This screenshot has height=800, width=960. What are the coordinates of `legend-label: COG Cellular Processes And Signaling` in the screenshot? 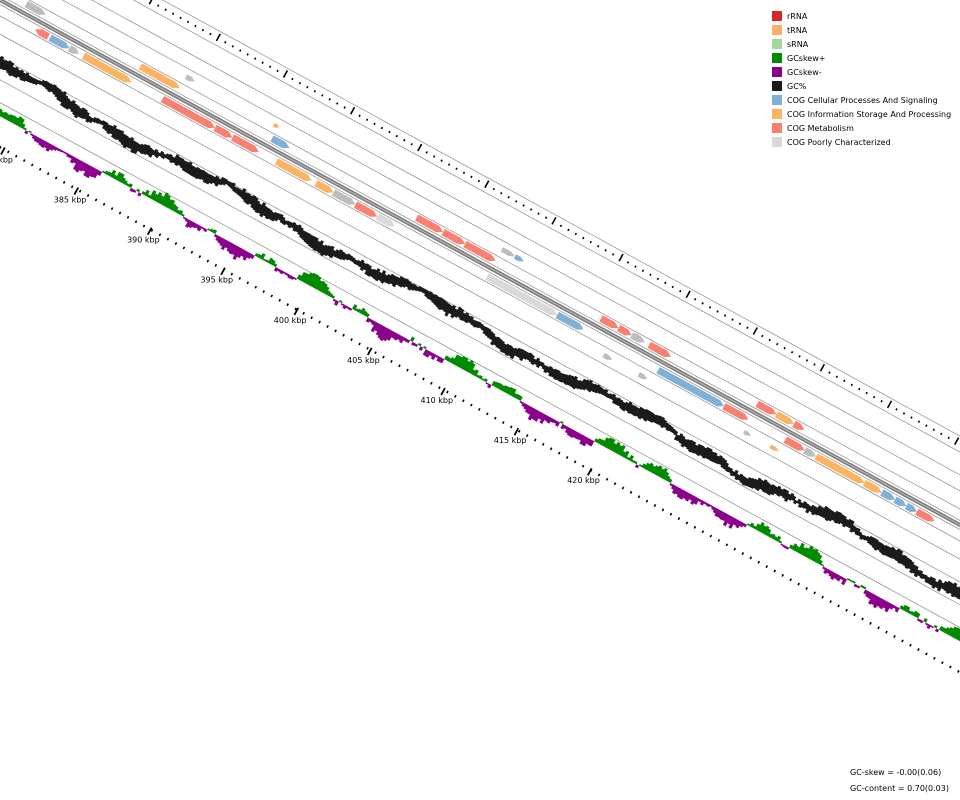 It's located at (862, 100).